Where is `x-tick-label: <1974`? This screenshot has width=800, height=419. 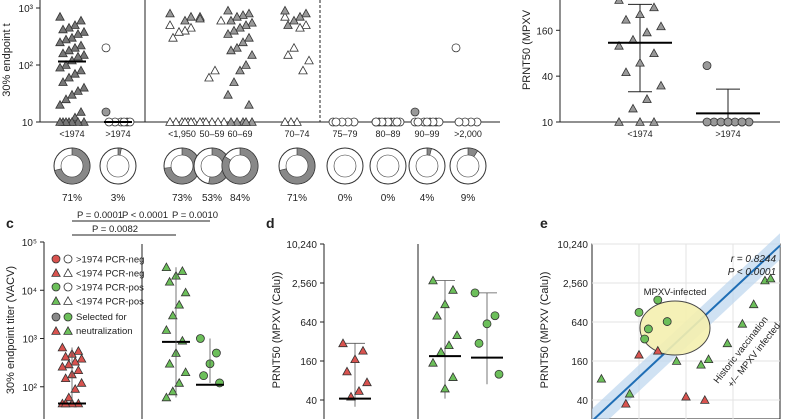
x-tick-label: <1974 is located at coordinates (639, 134).